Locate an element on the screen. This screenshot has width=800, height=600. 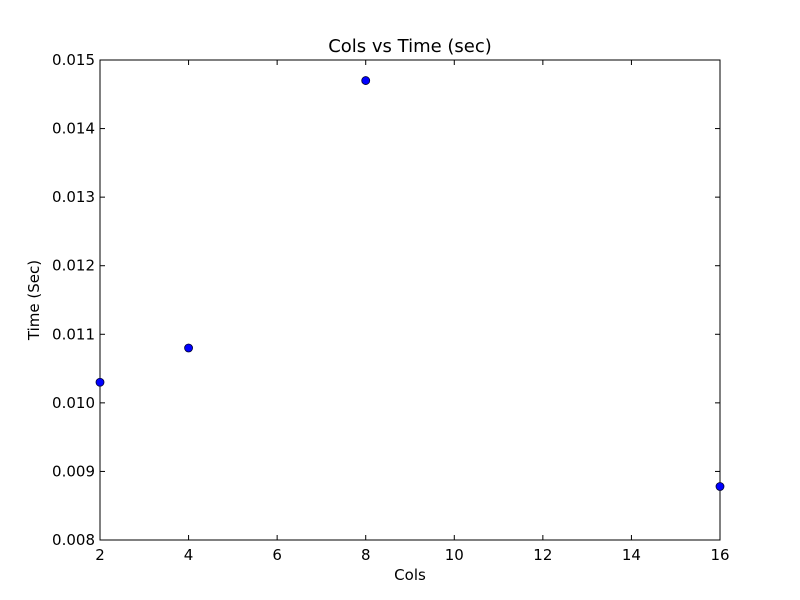
y-tick-label: 0.010 is located at coordinates (73, 403).